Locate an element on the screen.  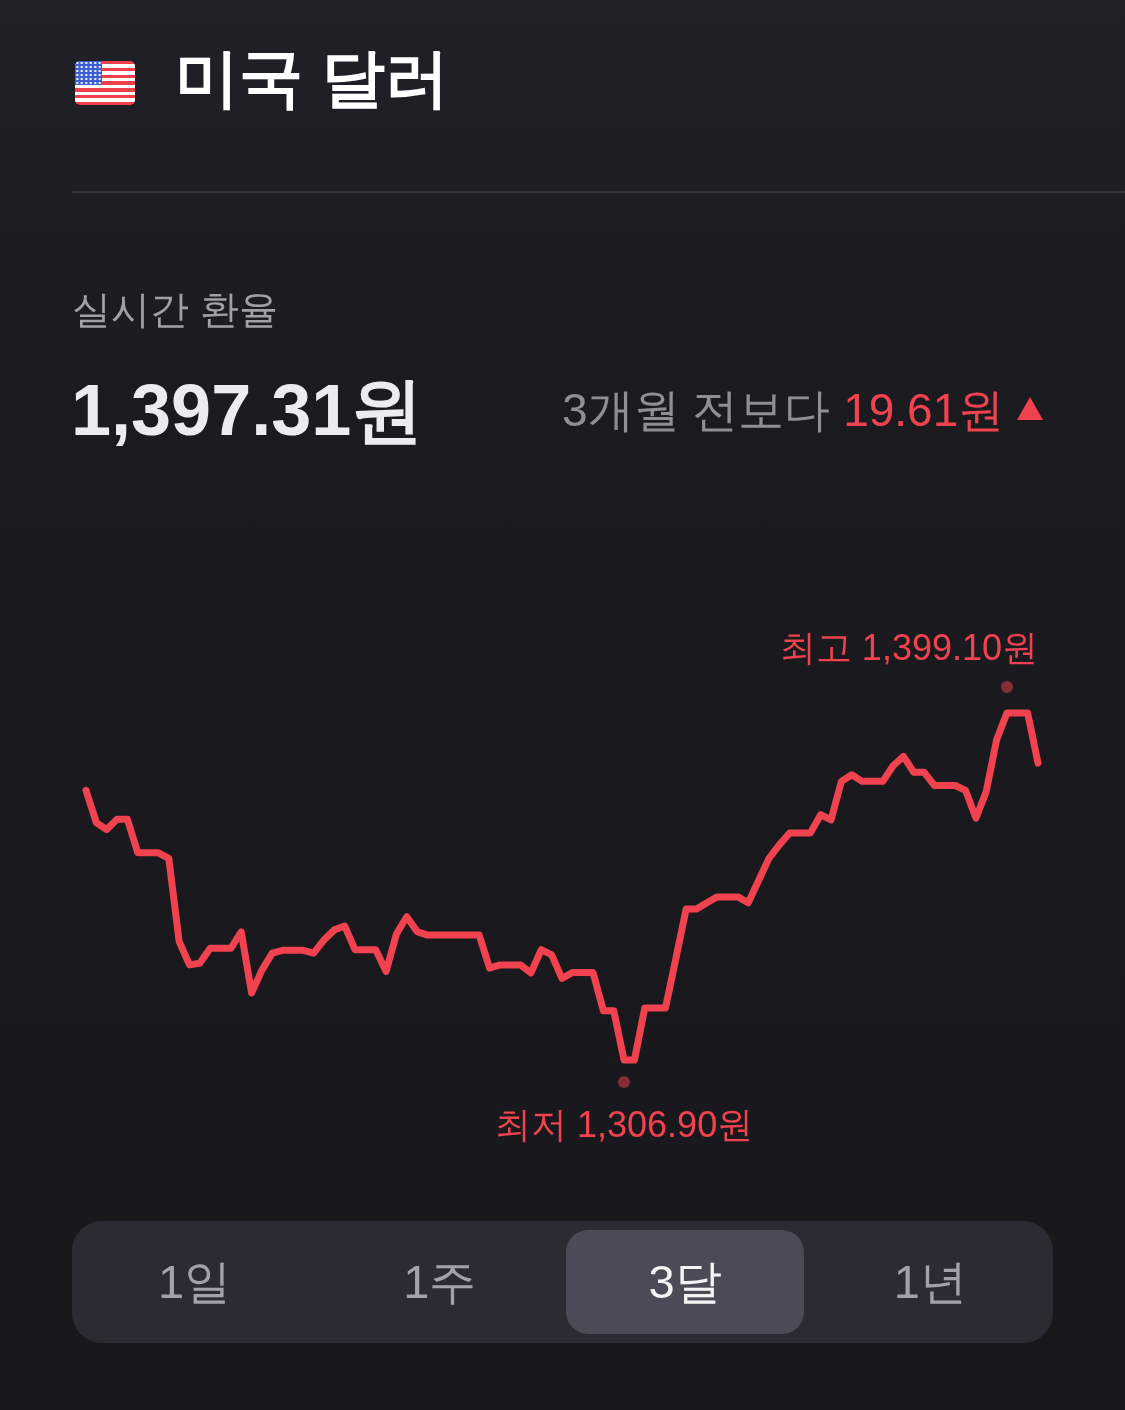
selected-tab: 3달 is located at coordinates (685, 1282).